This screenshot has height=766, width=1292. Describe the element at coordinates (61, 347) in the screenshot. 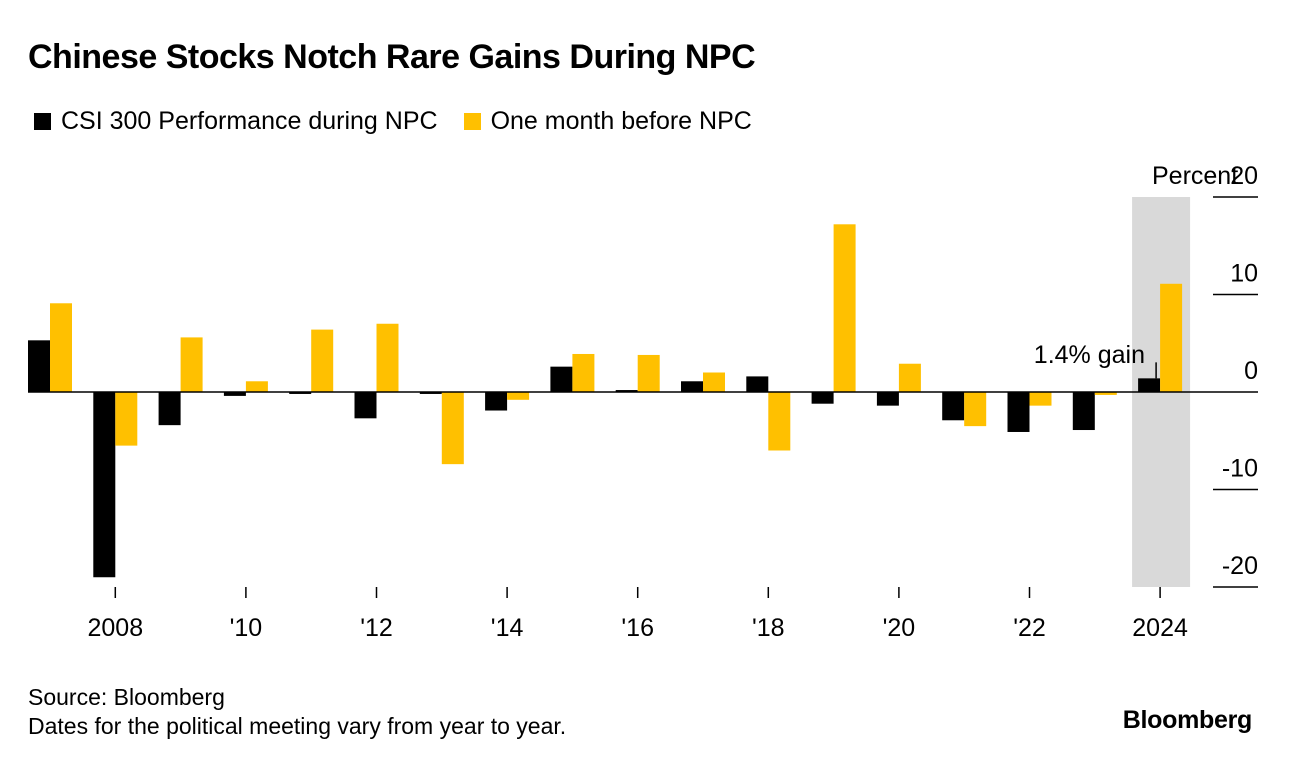

I see `bar-before-2007` at that location.